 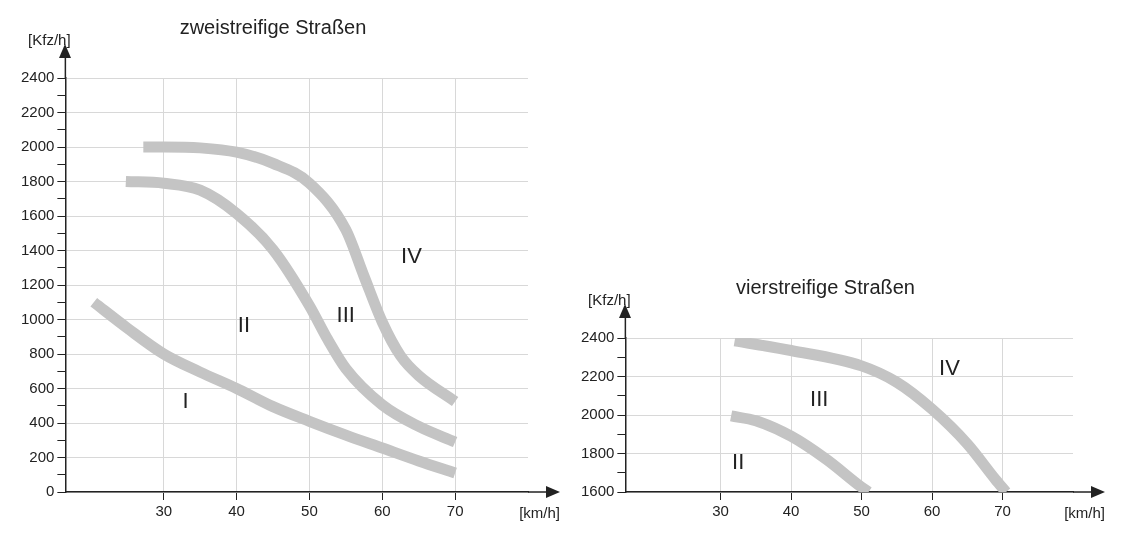 I want to click on y-tick-label: 400, so click(x=42, y=422).